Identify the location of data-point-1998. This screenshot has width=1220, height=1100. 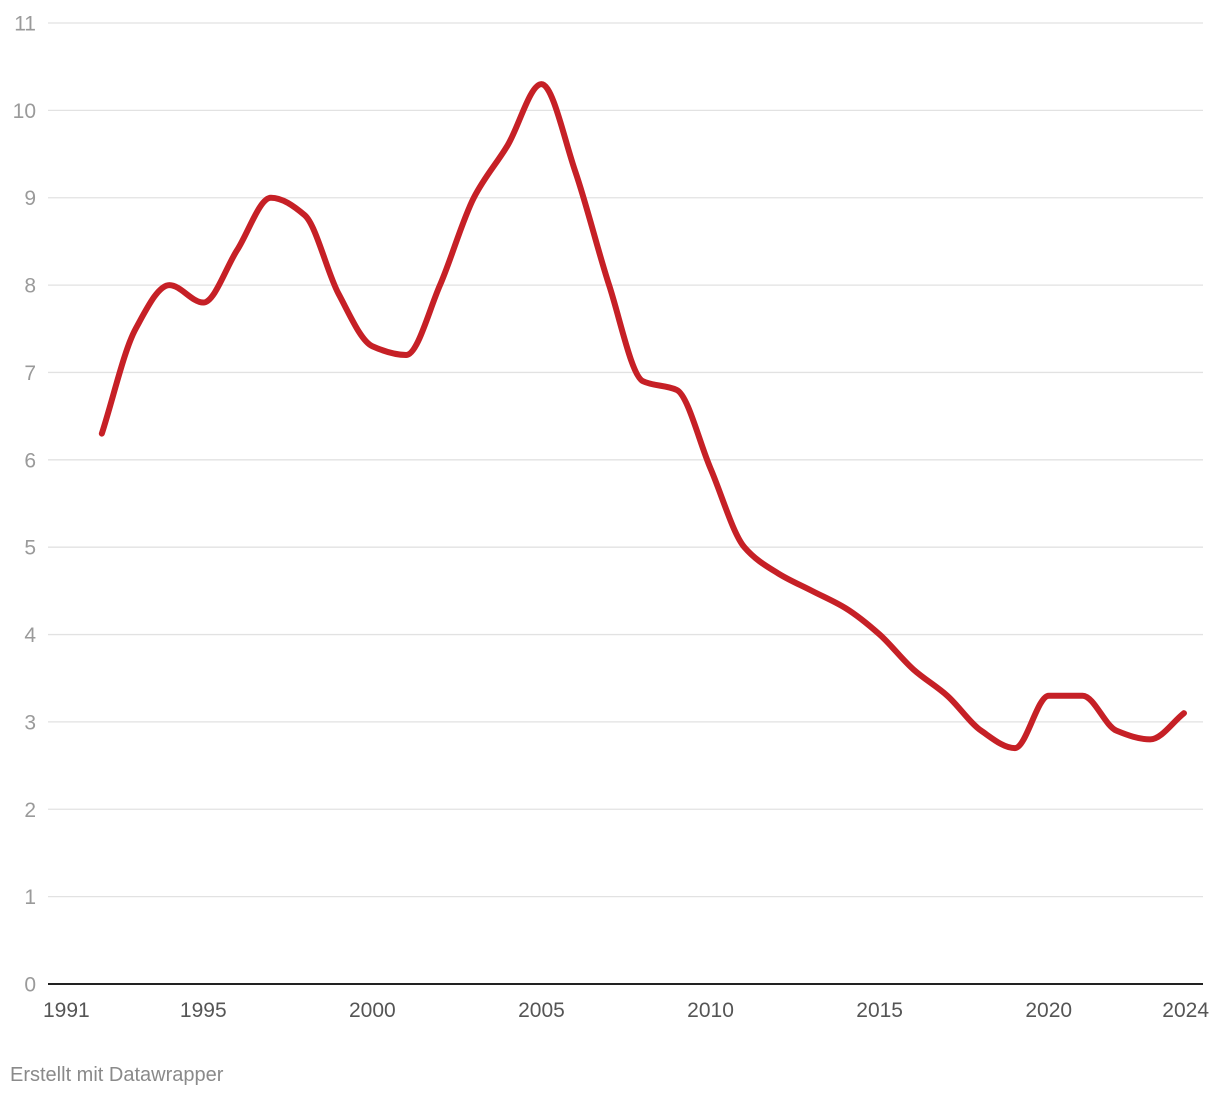
(305, 215).